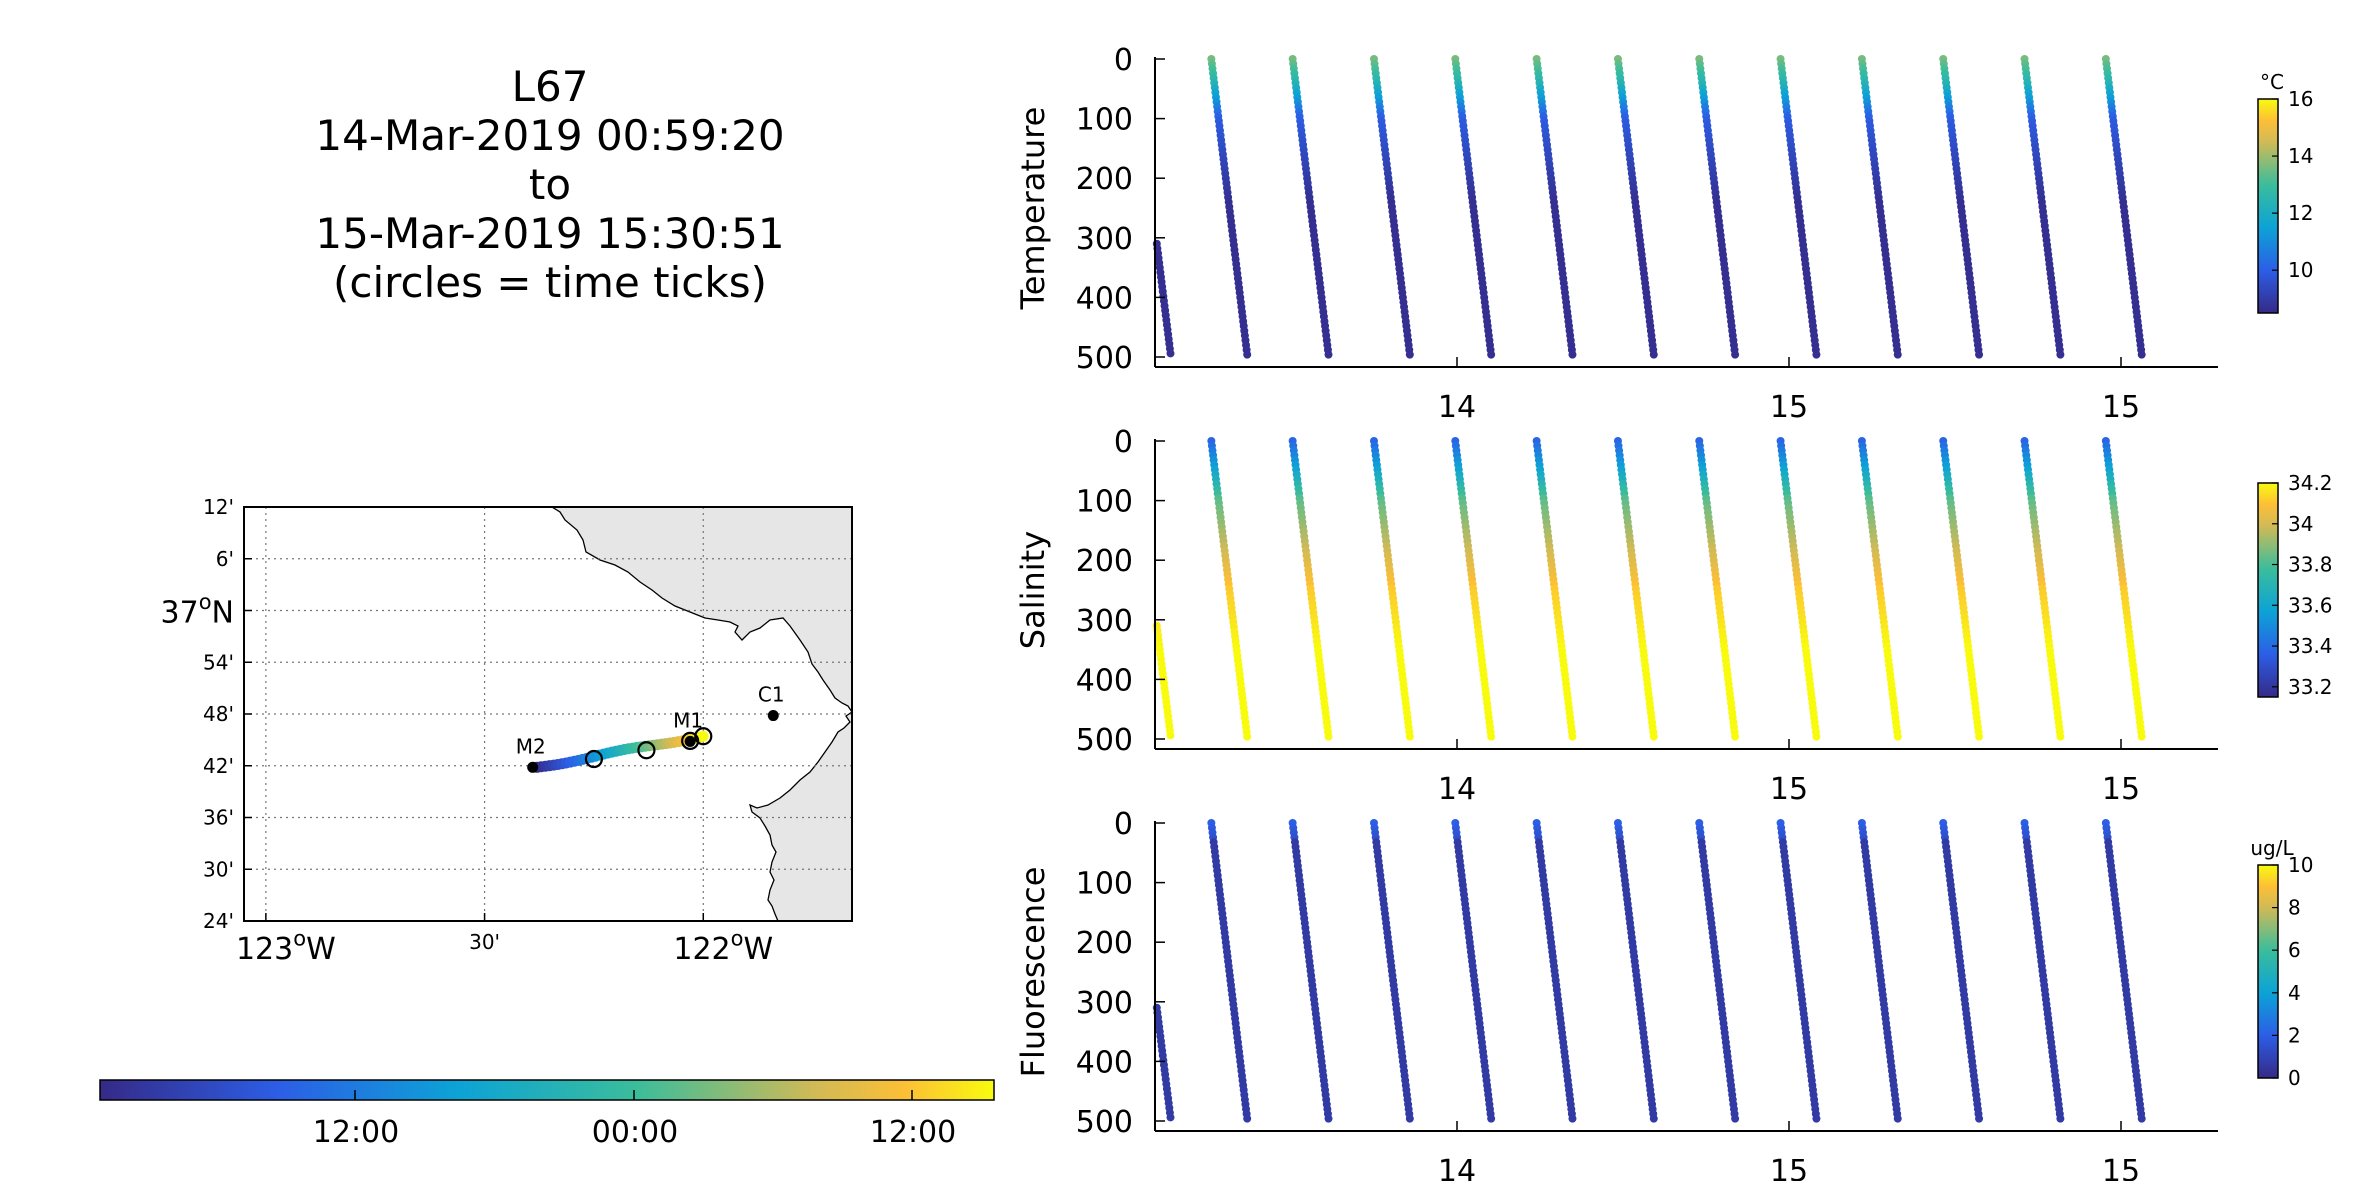 The height and width of the screenshot is (1181, 2362). Describe the element at coordinates (2310, 646) in the screenshot. I see `colorbar-tick-label: 33.4` at that location.